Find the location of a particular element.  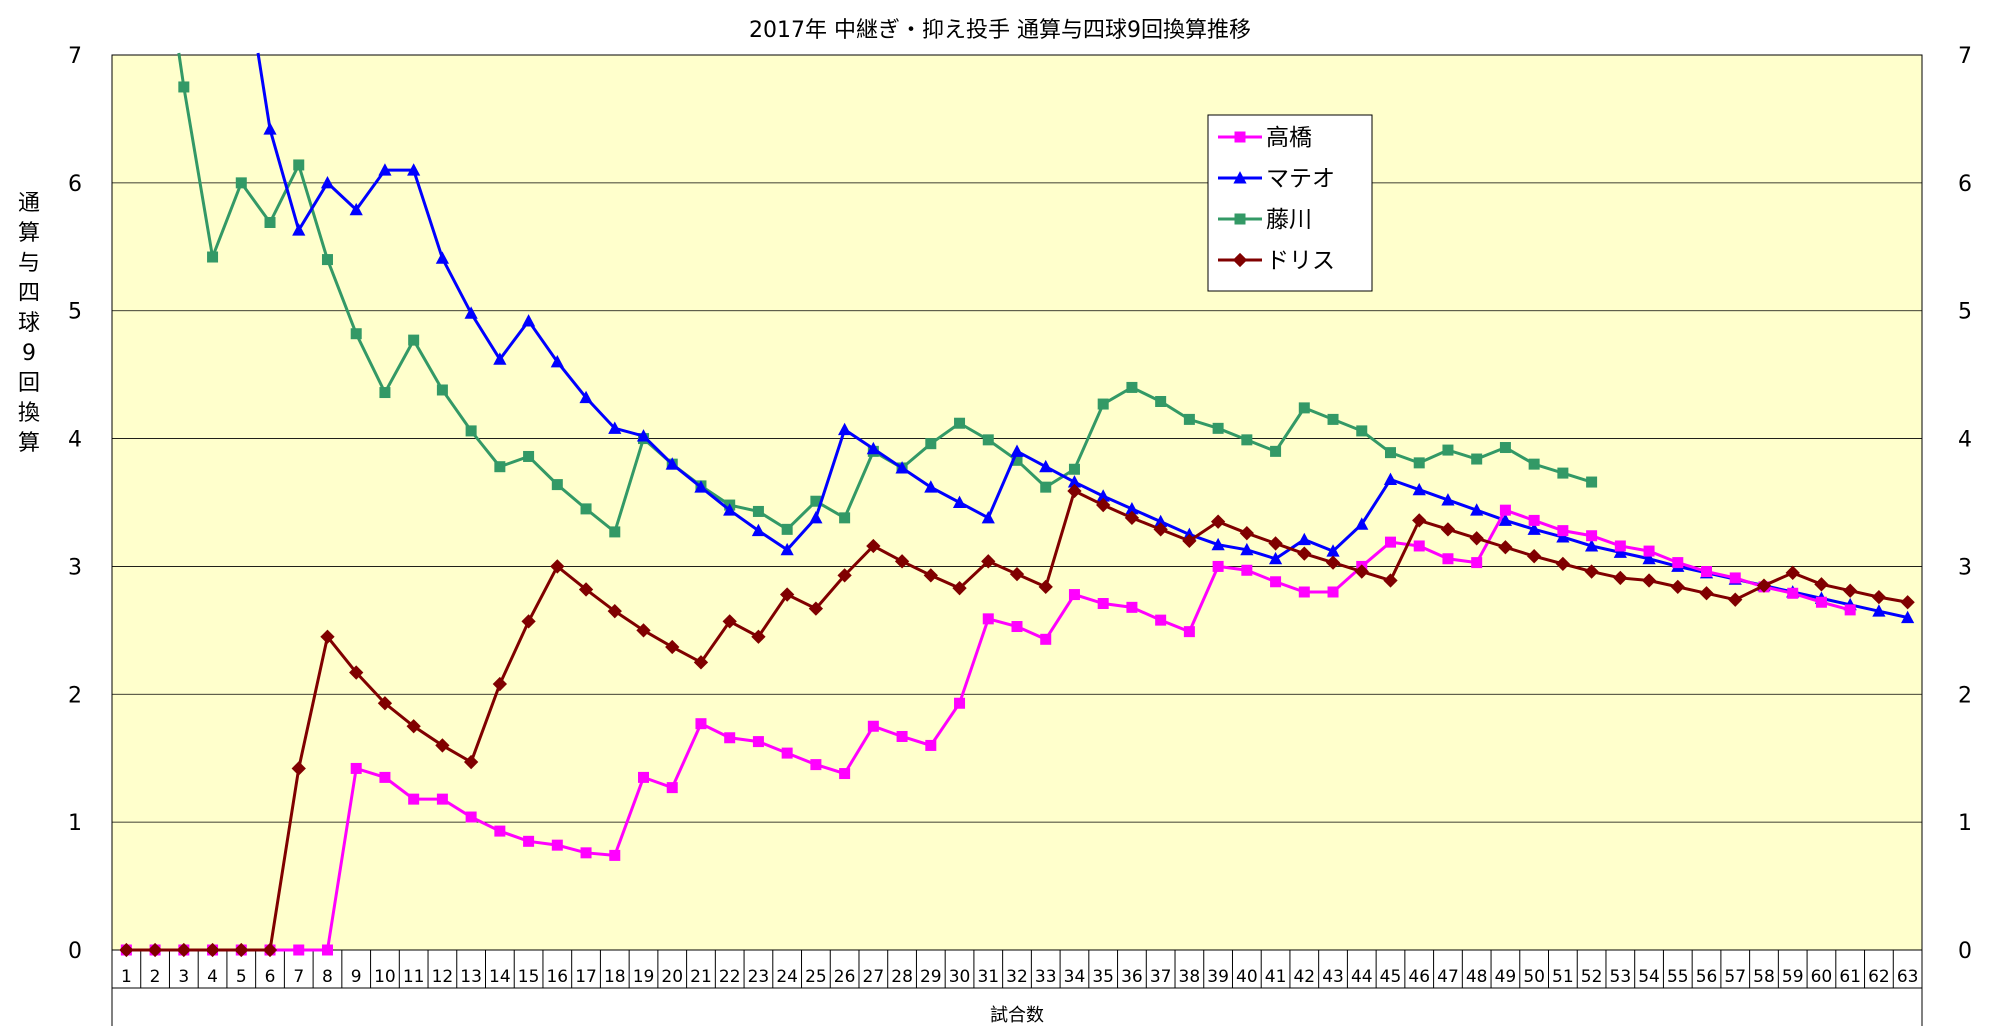

y-tick-label-right: 3 is located at coordinates (1965, 567).